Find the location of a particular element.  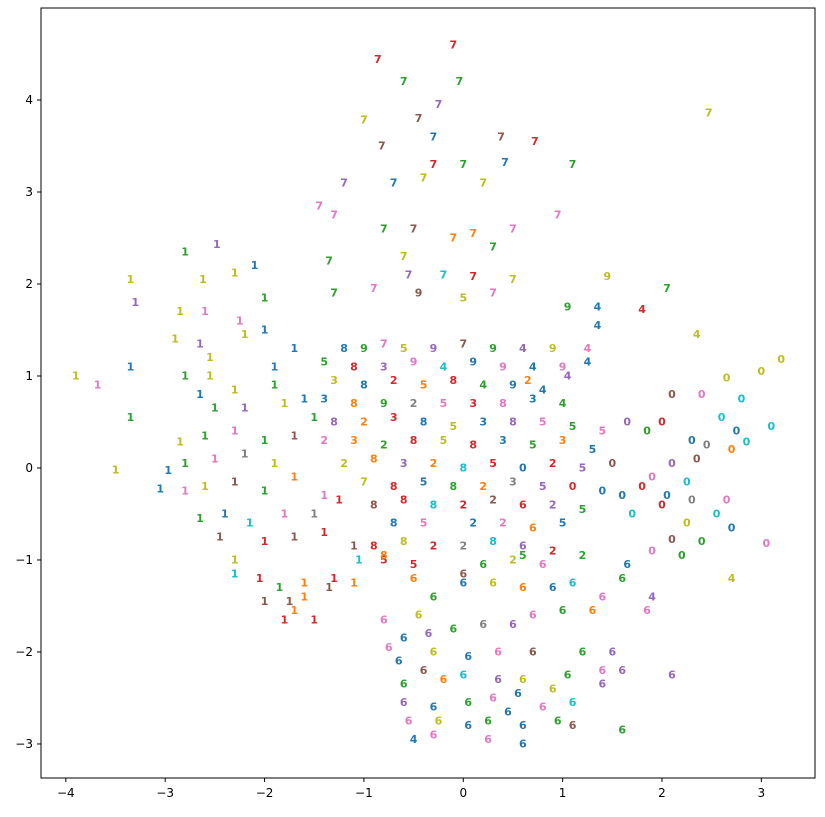

y-tick-label: 4 is located at coordinates (29, 100).